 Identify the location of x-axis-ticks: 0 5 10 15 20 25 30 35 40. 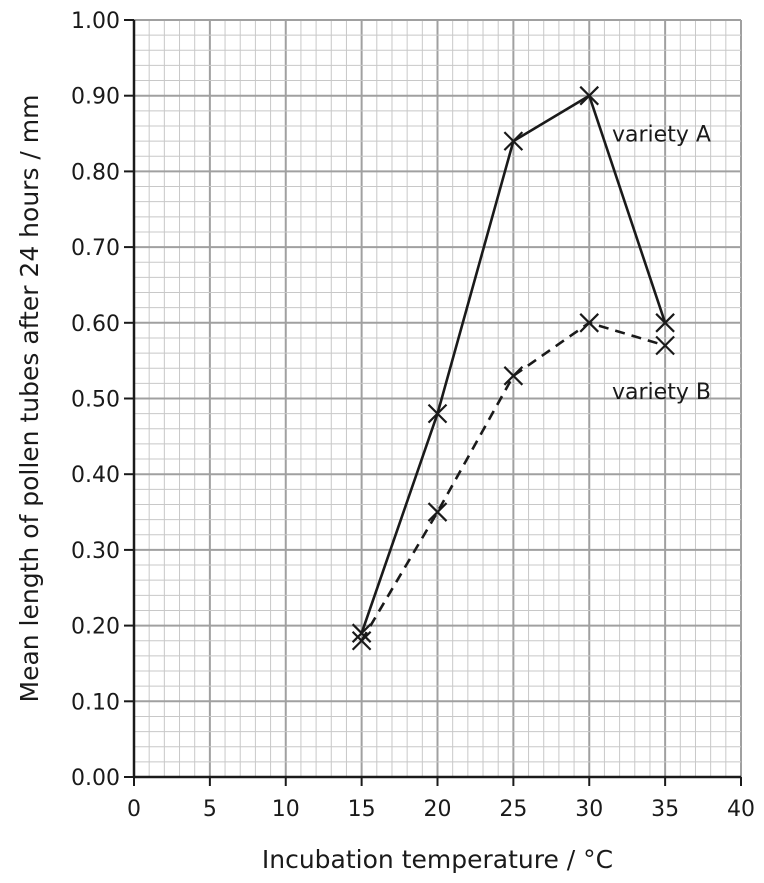
(441, 799).